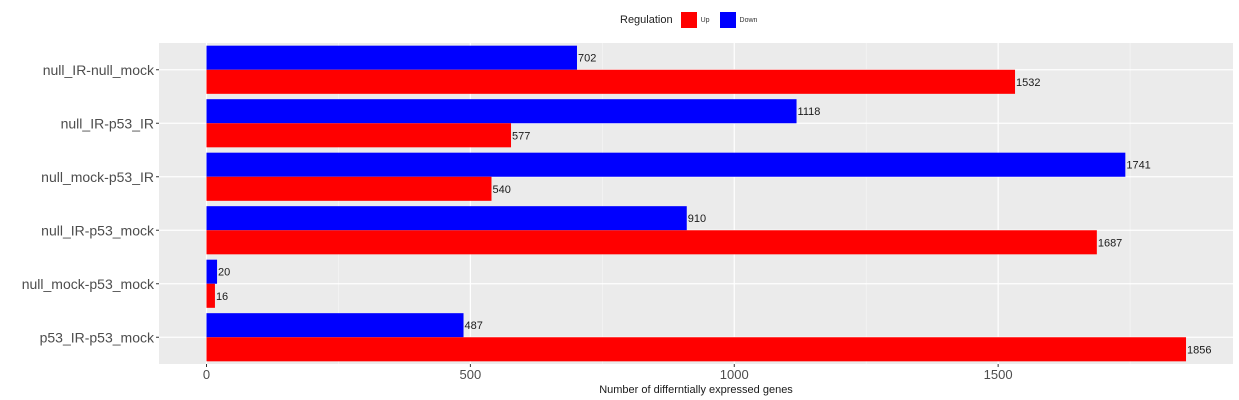 The width and height of the screenshot is (1239, 400). I want to click on value-label-up: 1856, so click(1199, 350).